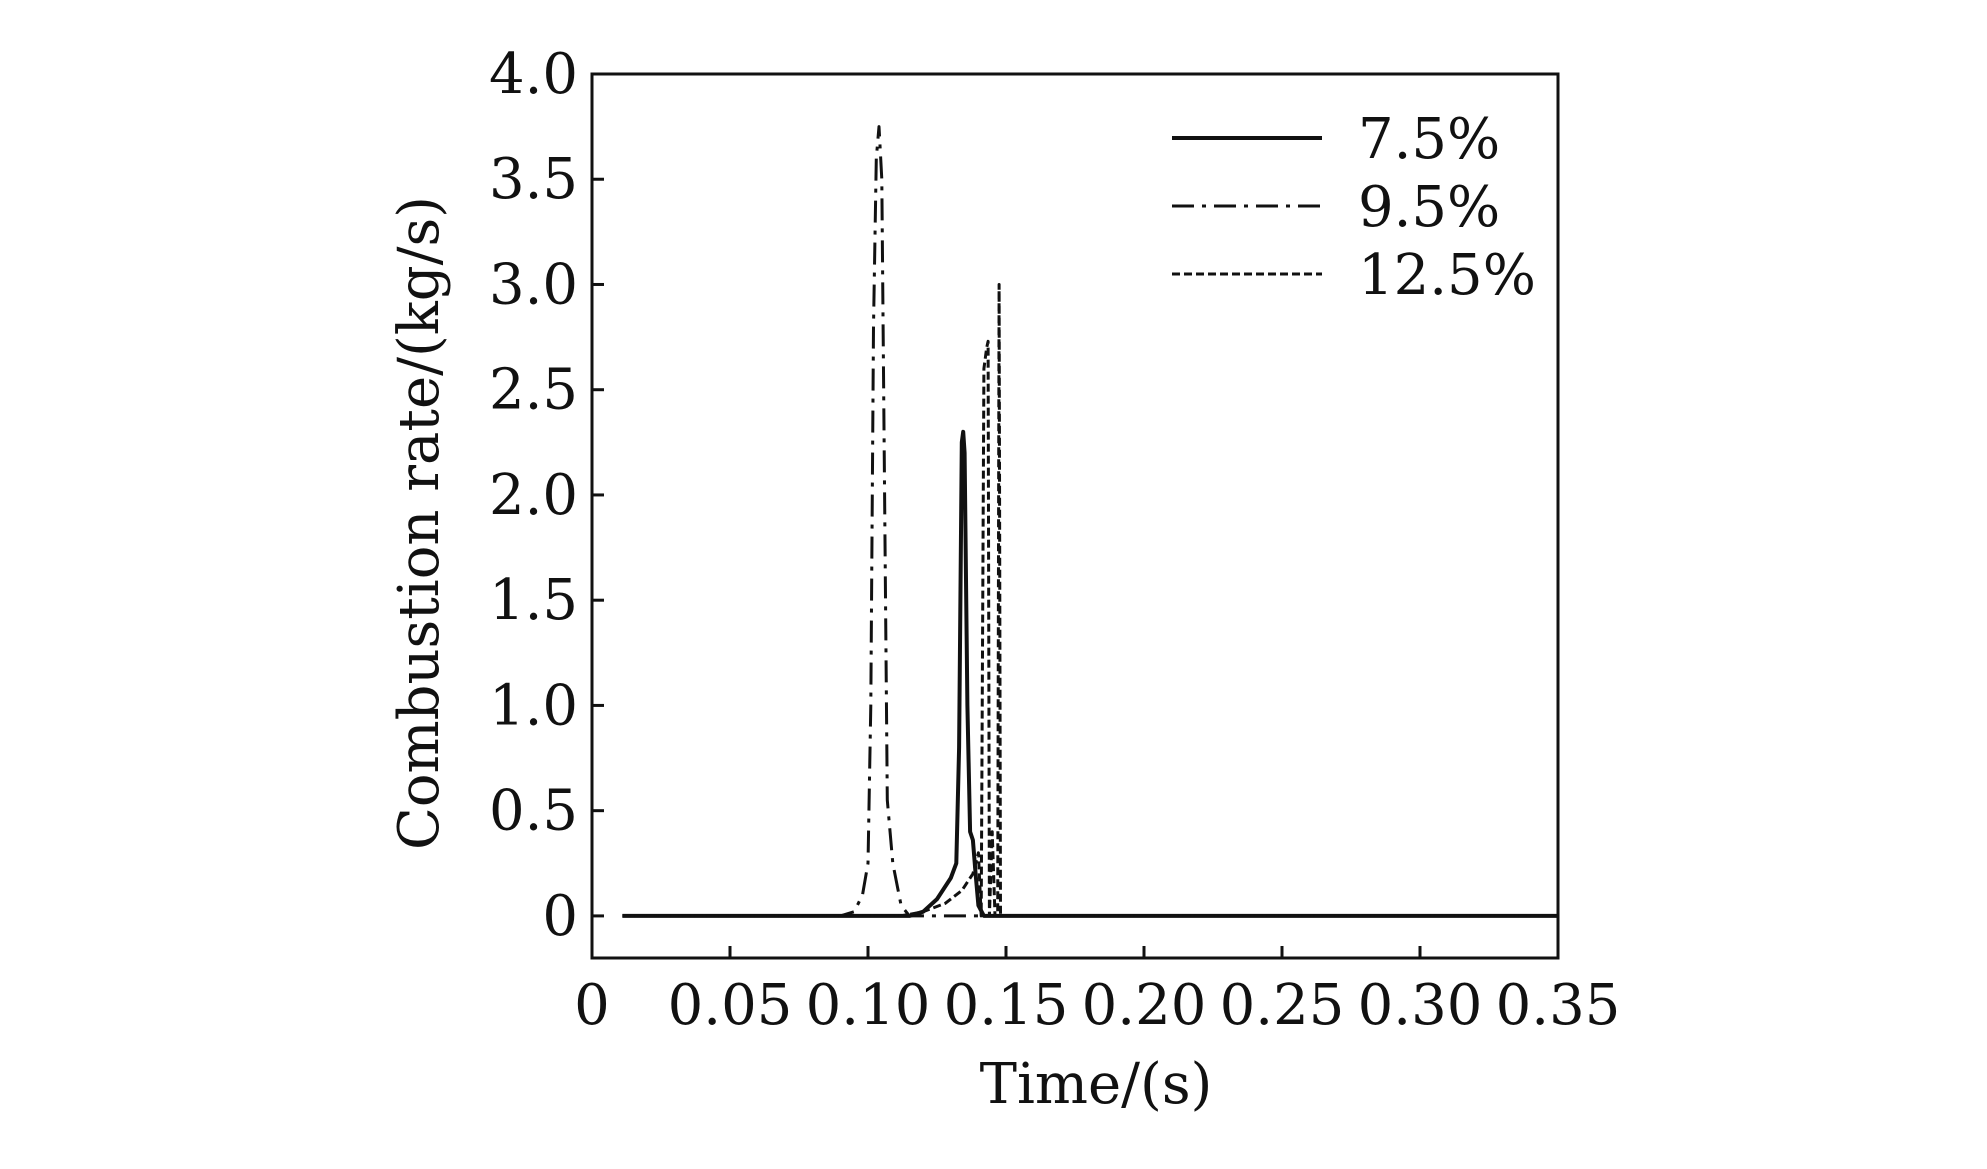  What do you see at coordinates (419, 523) in the screenshot?
I see `y-axis-title: Combustion rate/(kg/s)` at bounding box center [419, 523].